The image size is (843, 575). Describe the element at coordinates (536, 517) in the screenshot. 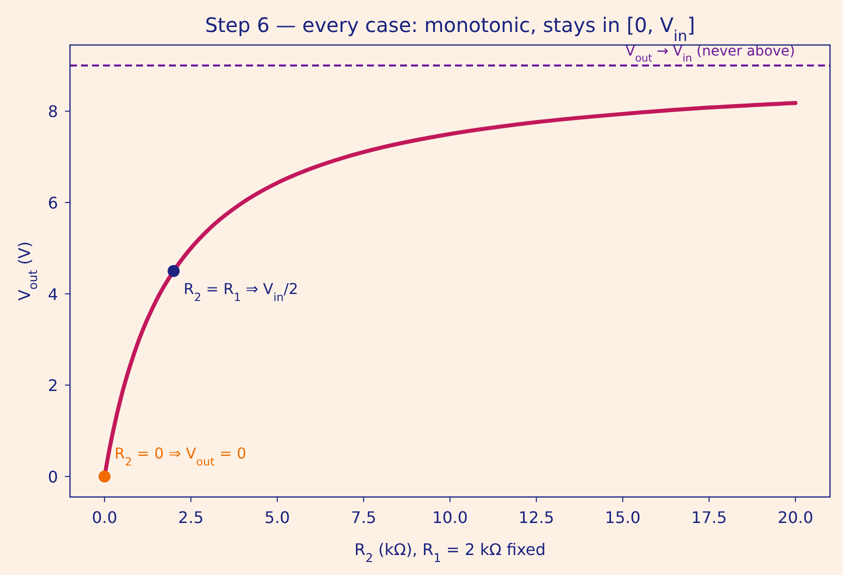

I see `x-tick-label: 12.5` at that location.